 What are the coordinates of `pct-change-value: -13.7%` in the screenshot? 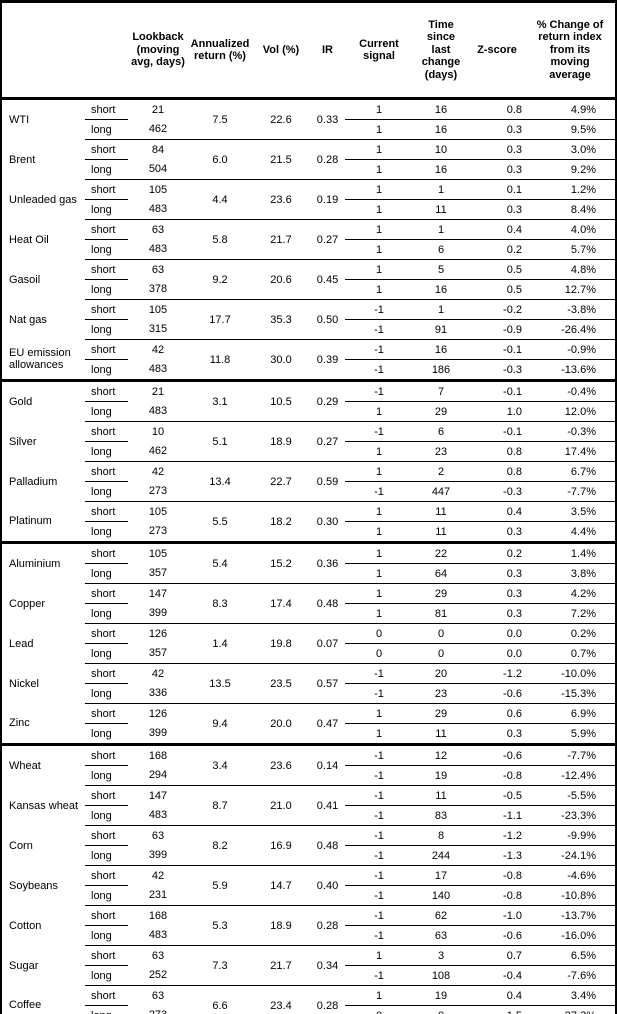 It's located at (570, 915).